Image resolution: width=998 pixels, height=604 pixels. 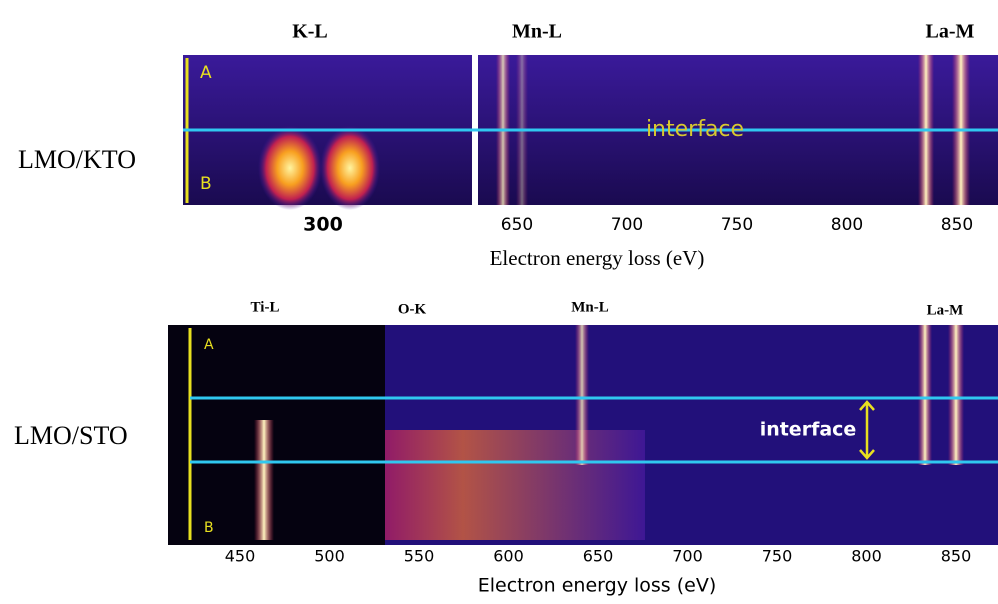 I want to click on x-axis: 450 500 550 600 650 700 750 800 850, so click(x=598, y=556).